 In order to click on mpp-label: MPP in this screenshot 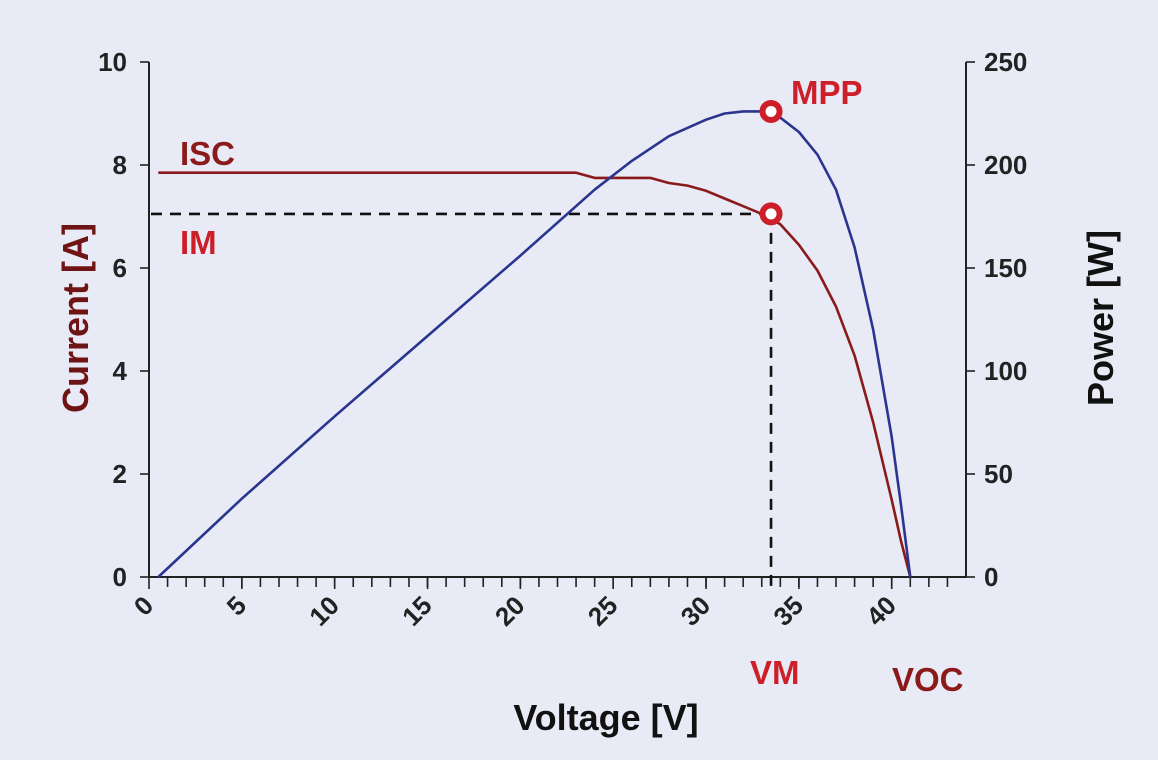, I will do `click(827, 92)`.